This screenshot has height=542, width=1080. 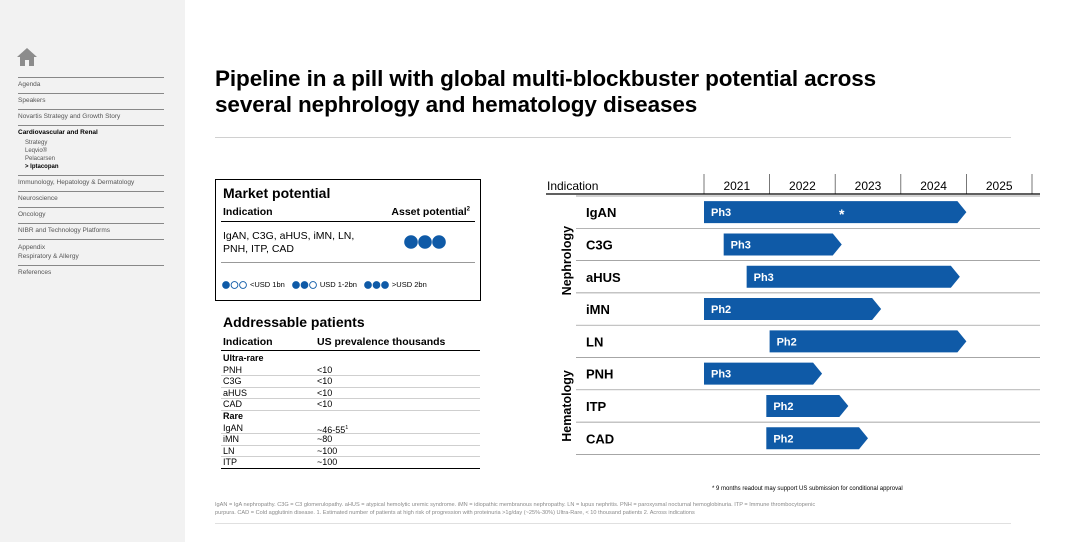 I want to click on table-cell-prevalence: ~80, so click(x=325, y=439).